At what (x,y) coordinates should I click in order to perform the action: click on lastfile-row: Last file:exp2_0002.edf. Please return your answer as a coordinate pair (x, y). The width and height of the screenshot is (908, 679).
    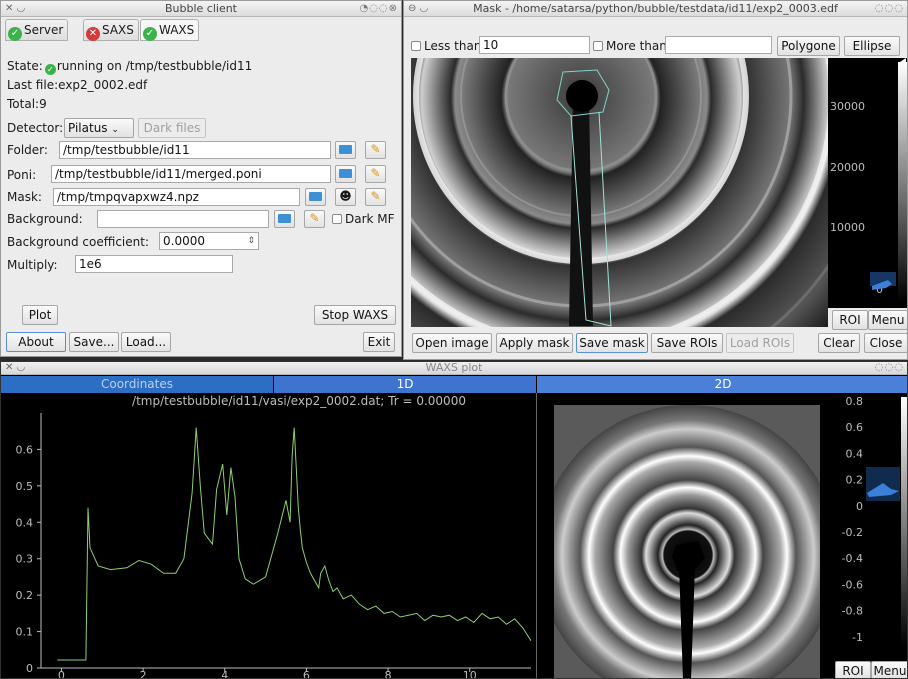
    Looking at the image, I should click on (77, 85).